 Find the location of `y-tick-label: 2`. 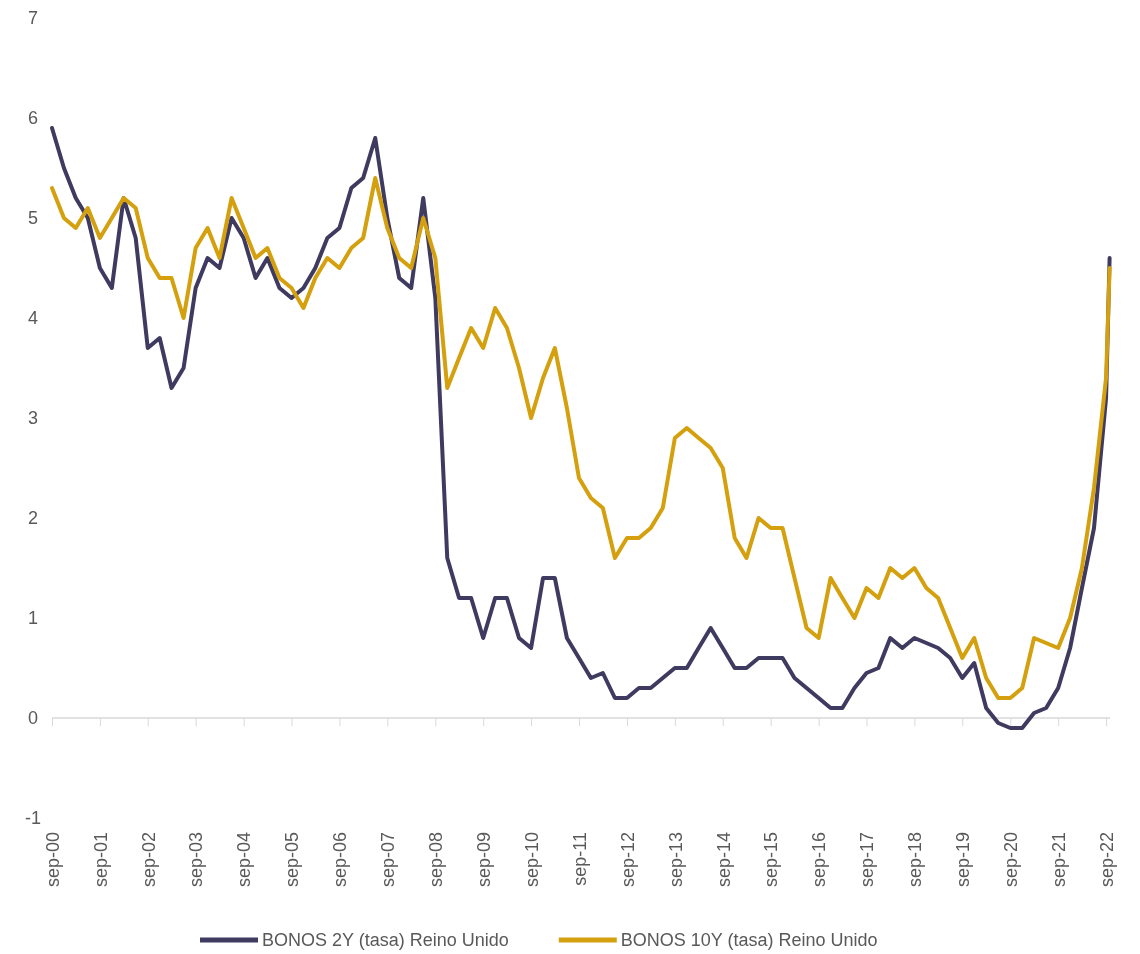

y-tick-label: 2 is located at coordinates (33, 518).